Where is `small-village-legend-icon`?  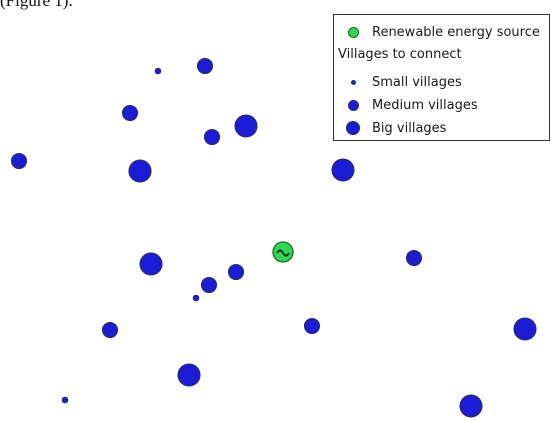
small-village-legend-icon is located at coordinates (353, 82).